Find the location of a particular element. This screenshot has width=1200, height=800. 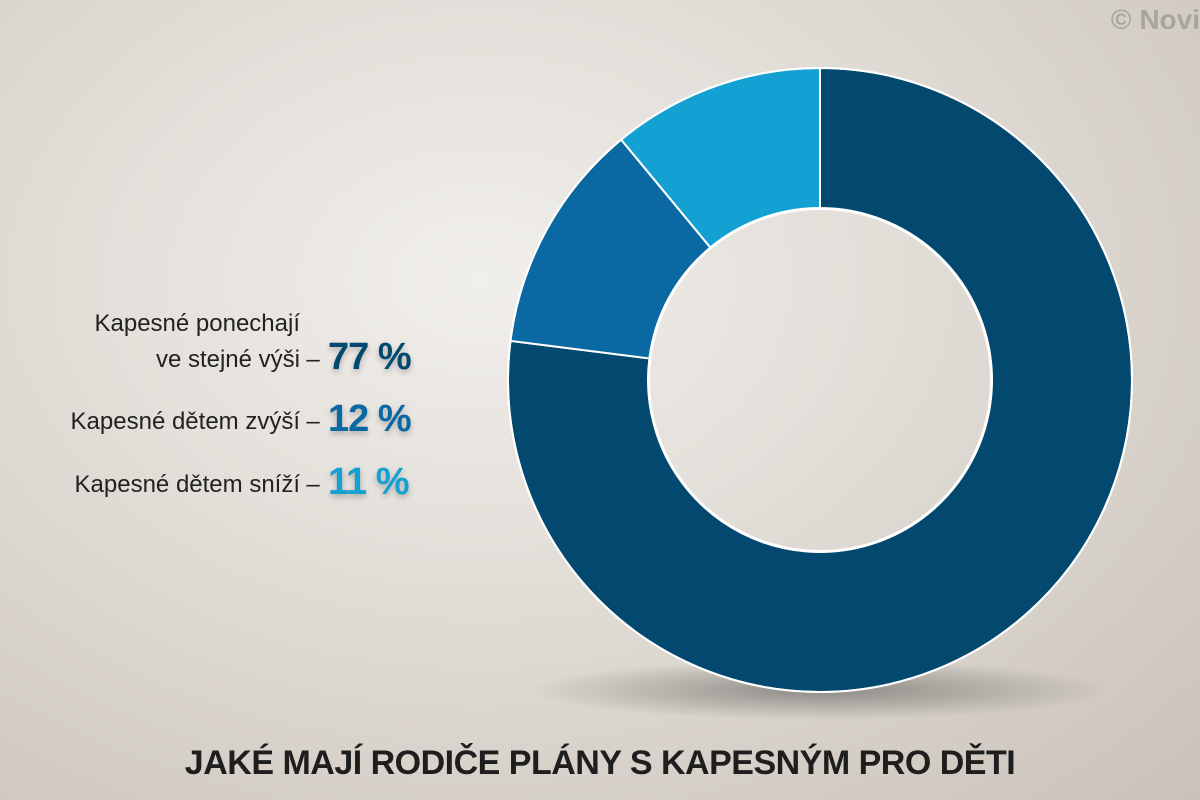

source: © Novi is located at coordinates (1155, 19).